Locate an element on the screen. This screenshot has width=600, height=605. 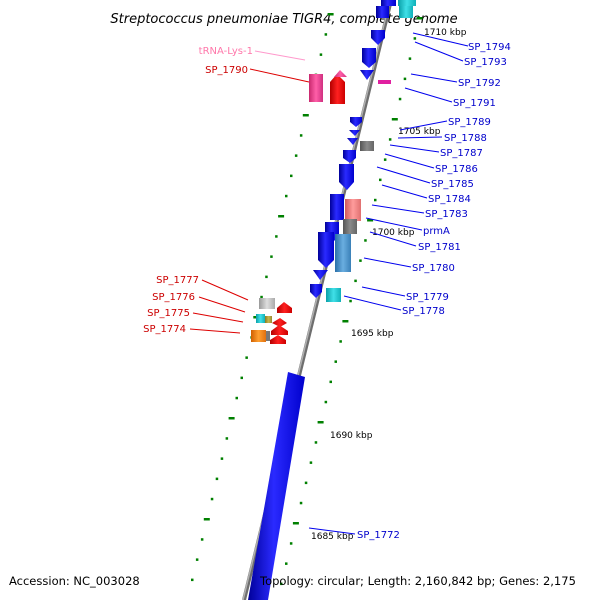
gene-label-trna-lys-1: tRNA-Lys-1 is located at coordinates (226, 51).